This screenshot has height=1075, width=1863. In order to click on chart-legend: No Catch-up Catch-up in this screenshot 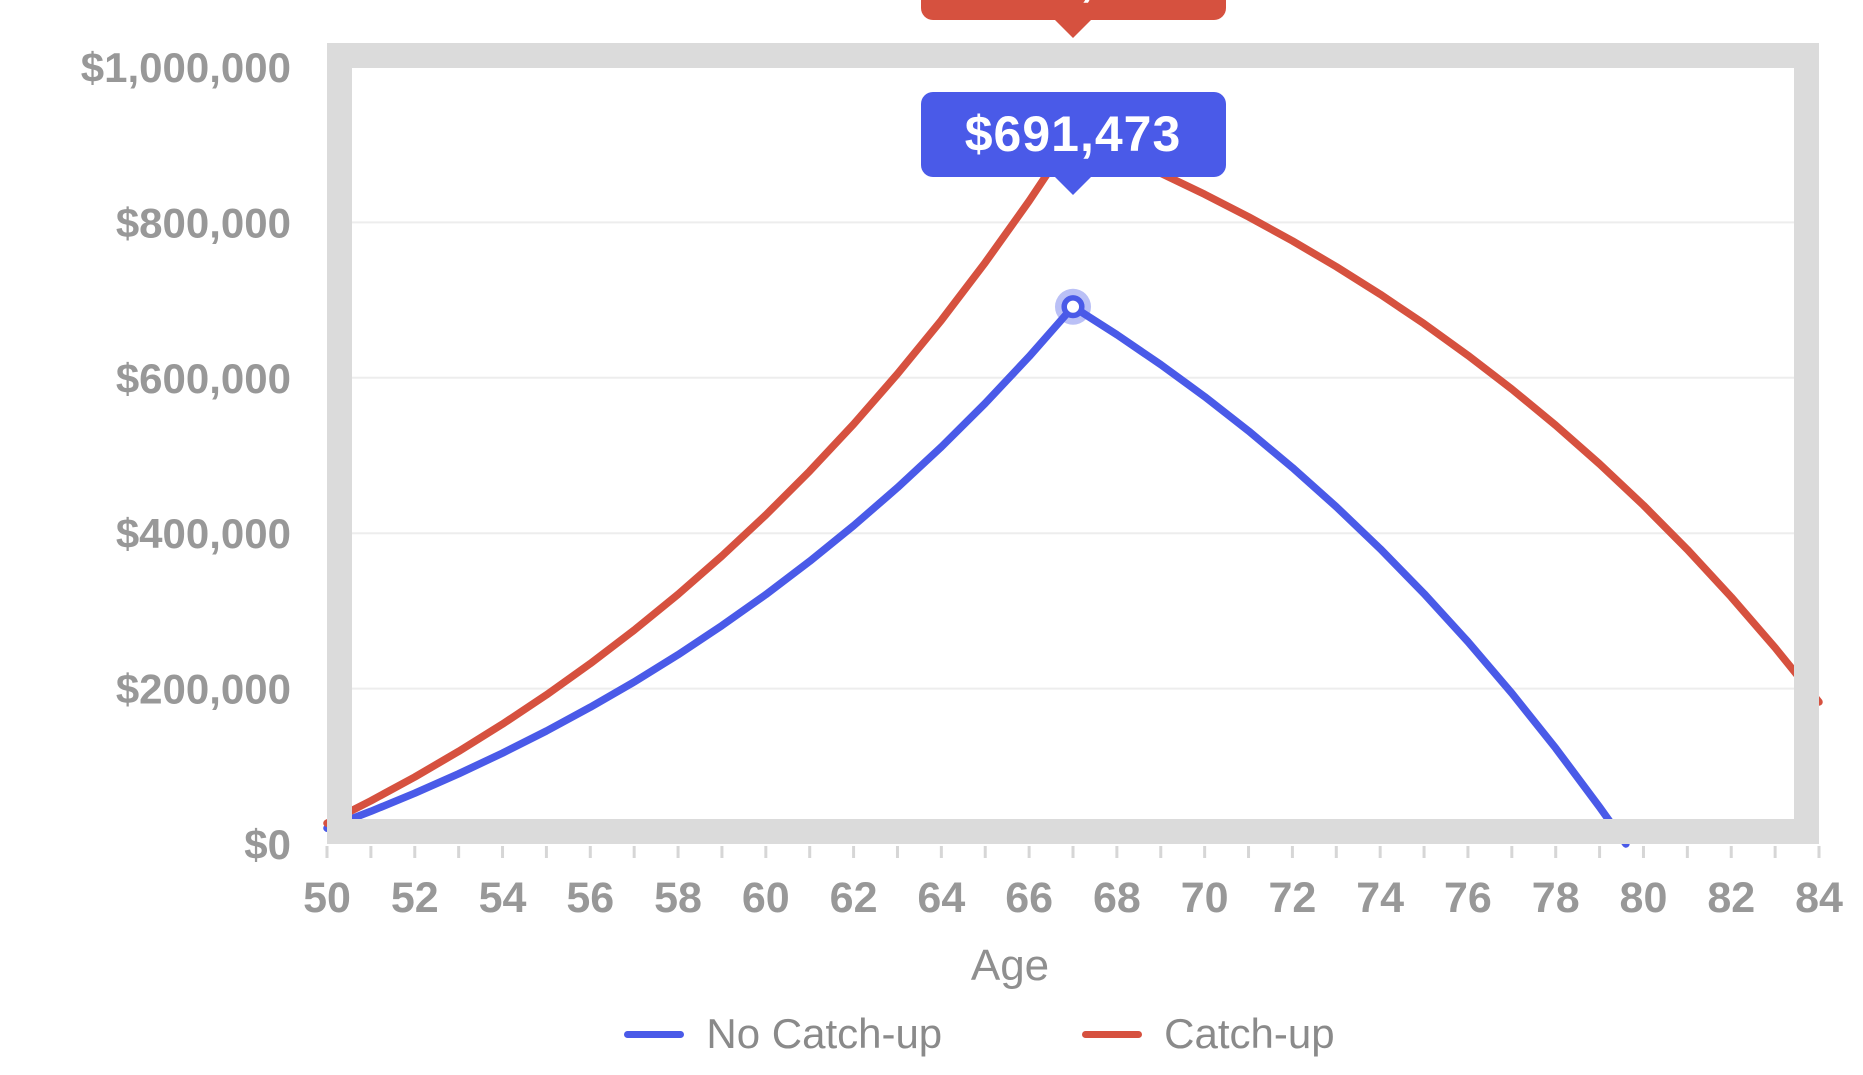, I will do `click(955, 1034)`.